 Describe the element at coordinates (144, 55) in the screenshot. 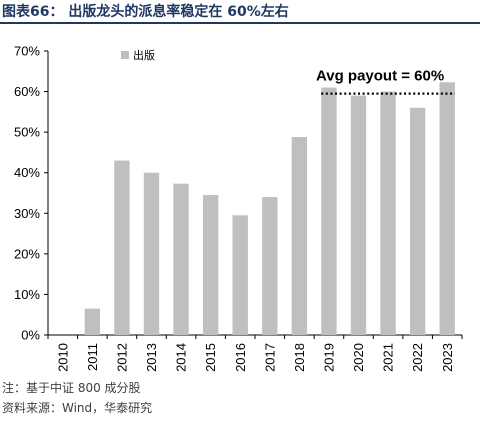

I see `legend-label: 出版` at that location.